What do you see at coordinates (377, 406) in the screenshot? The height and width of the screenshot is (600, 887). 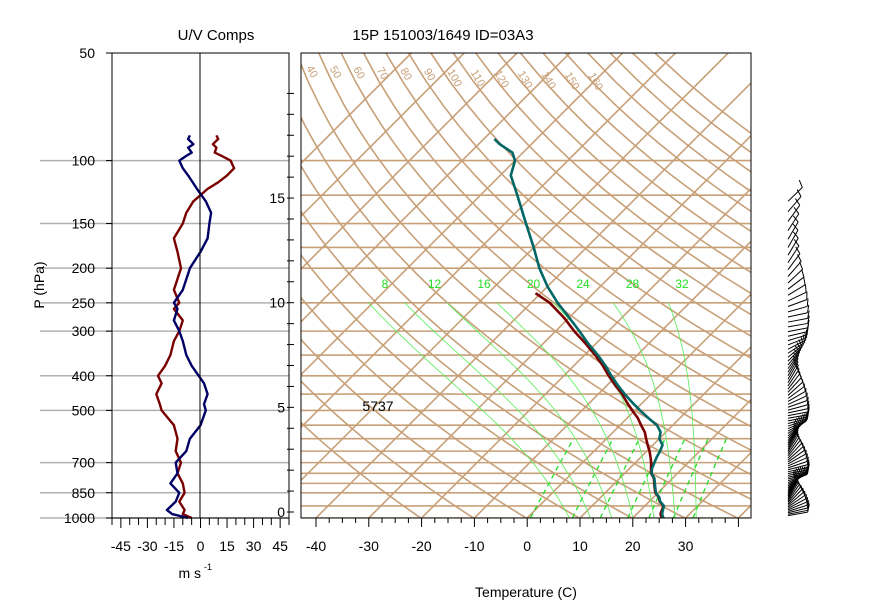 I see `height-500-annotation: 5737` at bounding box center [377, 406].